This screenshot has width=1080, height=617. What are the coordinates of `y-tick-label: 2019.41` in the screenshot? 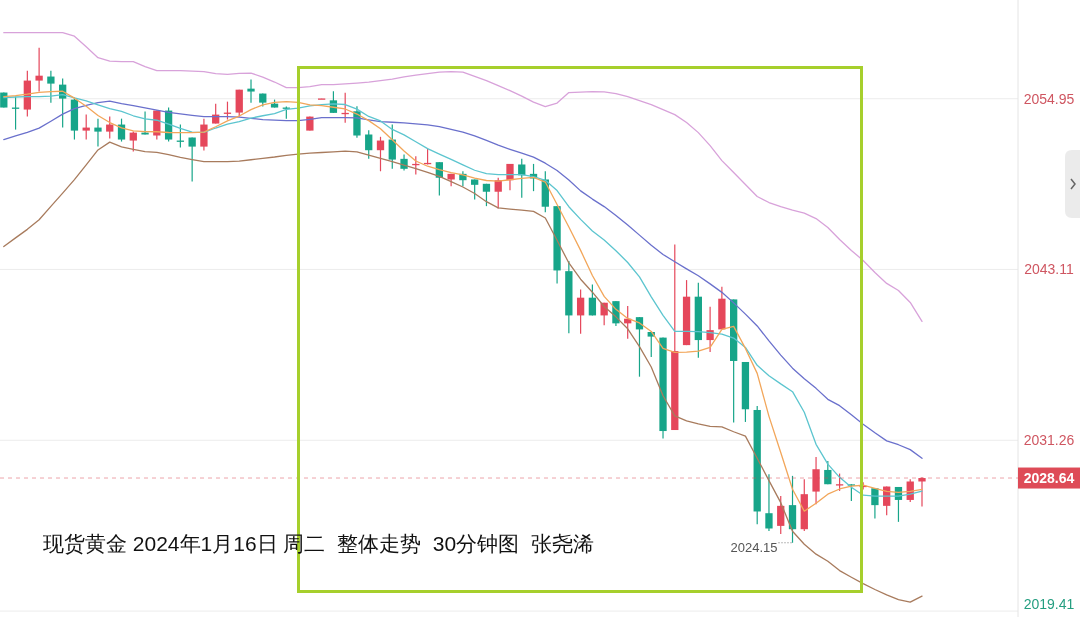 It's located at (1049, 604).